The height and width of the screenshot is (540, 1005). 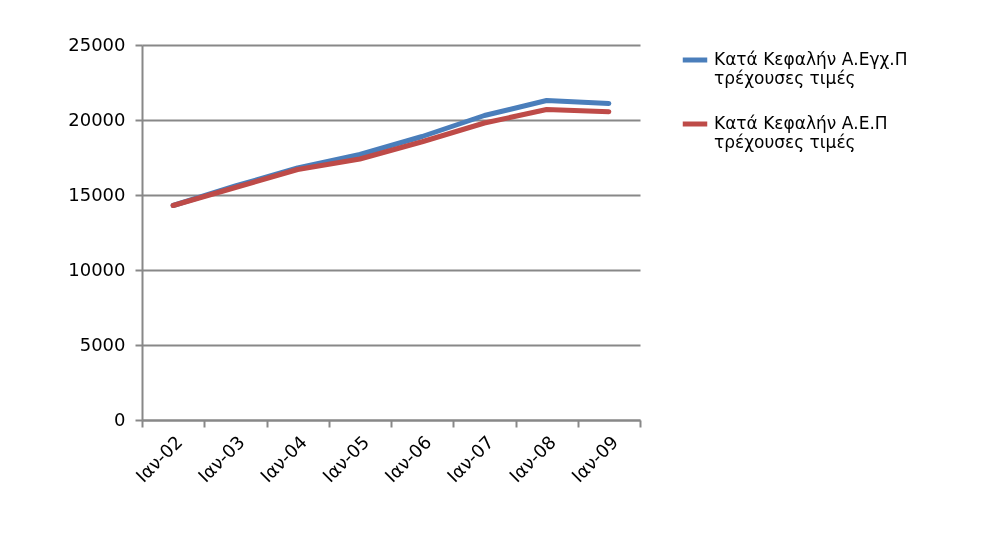 I want to click on y-tick-label: 15000, so click(x=97, y=194).